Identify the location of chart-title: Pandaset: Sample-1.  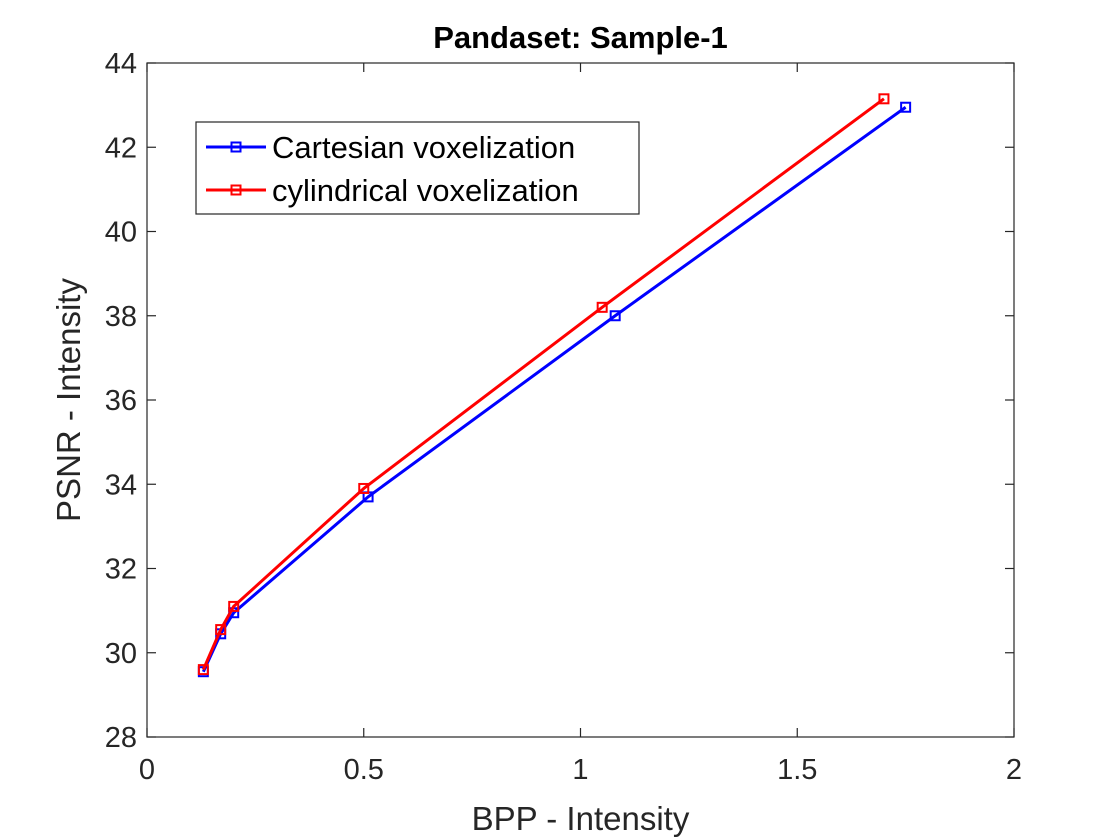
(580, 37).